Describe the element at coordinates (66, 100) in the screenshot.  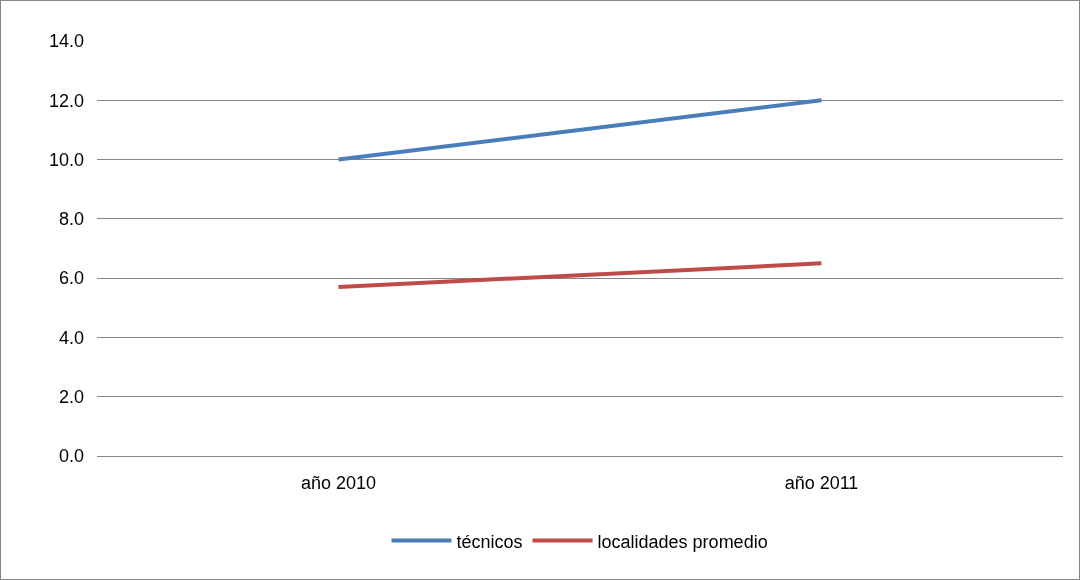
I see `y-tick-label: 12.0` at that location.